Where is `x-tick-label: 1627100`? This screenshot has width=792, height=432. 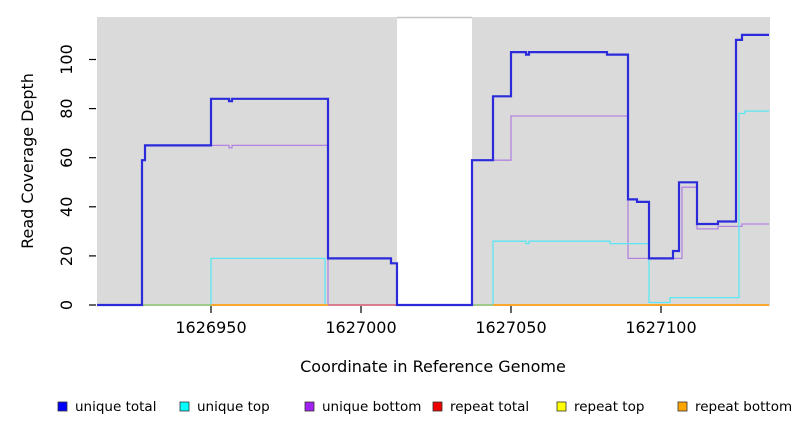
x-tick-label: 1627100 is located at coordinates (660, 327).